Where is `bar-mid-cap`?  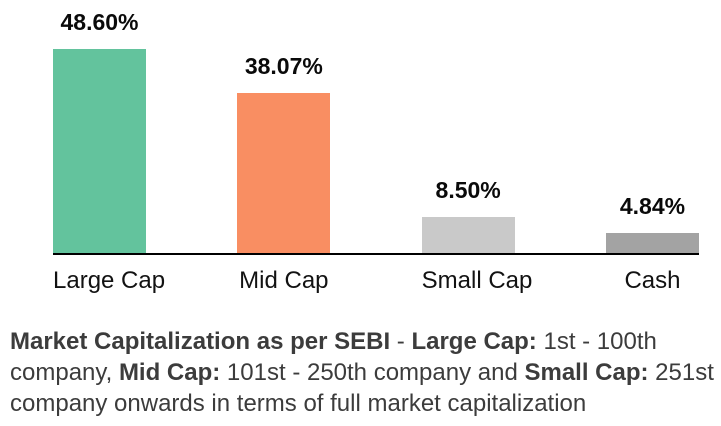
bar-mid-cap is located at coordinates (284, 173).